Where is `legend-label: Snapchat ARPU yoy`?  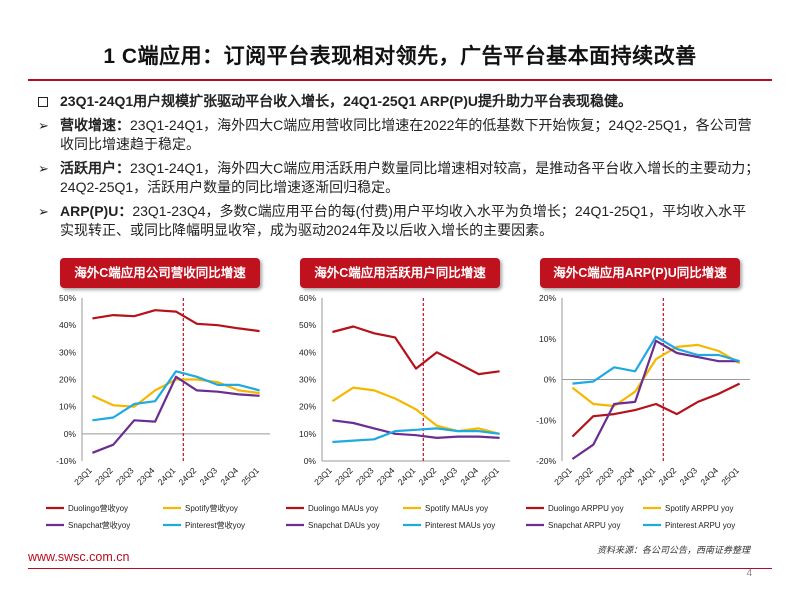 legend-label: Snapchat ARPU yoy is located at coordinates (584, 525).